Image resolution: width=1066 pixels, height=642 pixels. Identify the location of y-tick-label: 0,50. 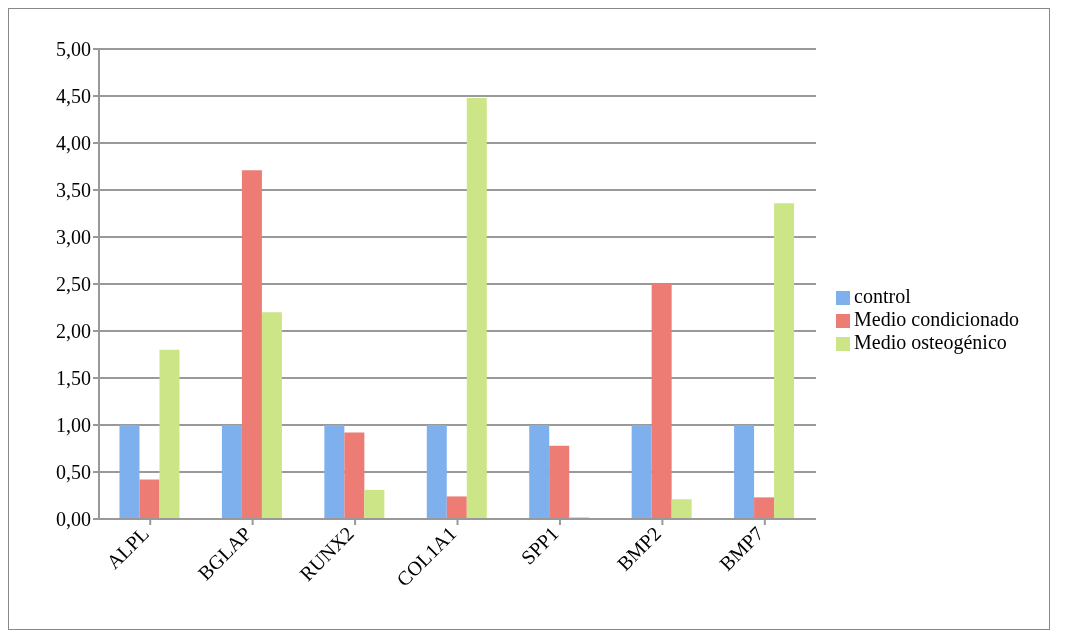
(73, 472).